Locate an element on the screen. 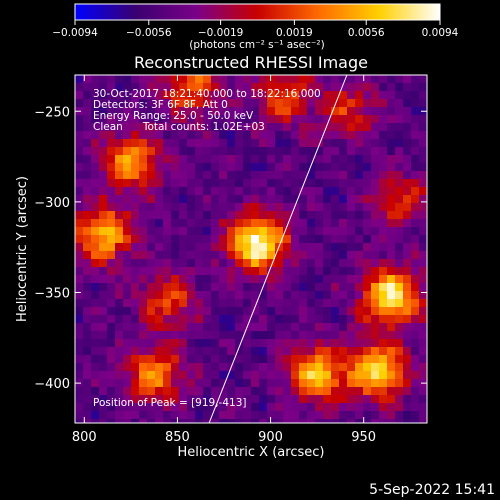 The height and width of the screenshot is (500, 500). x-tick-label: 900 is located at coordinates (270, 437).